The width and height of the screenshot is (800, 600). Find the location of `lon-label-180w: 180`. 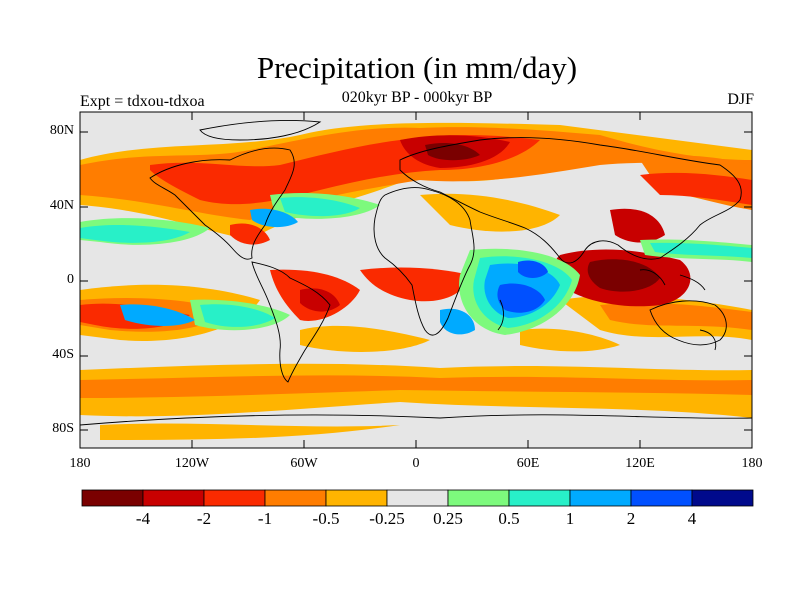

lon-label-180w: 180 is located at coordinates (80, 463).